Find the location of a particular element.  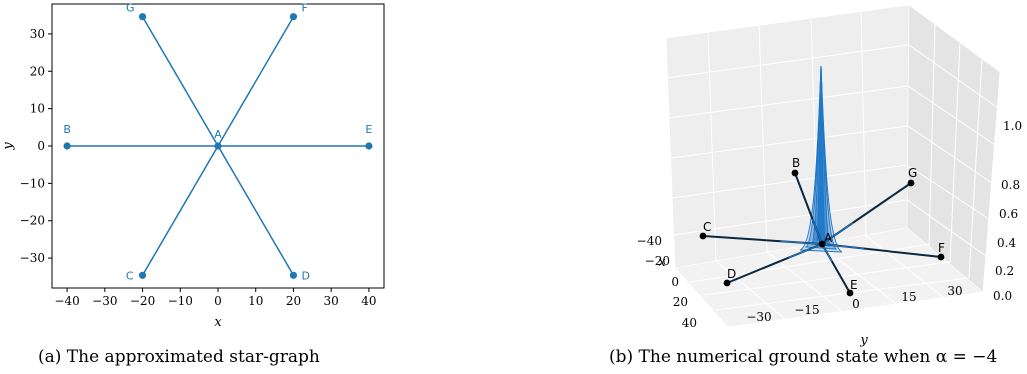

graph-nodes-3d: A B C D E F G is located at coordinates (822, 226).